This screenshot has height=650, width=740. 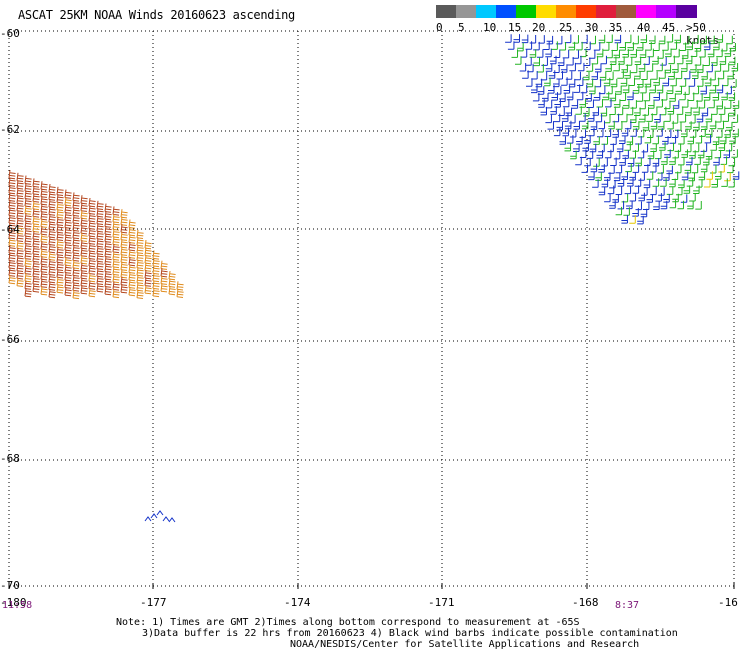 What do you see at coordinates (13, 602) in the screenshot?
I see `lon-label: -180` at bounding box center [13, 602].